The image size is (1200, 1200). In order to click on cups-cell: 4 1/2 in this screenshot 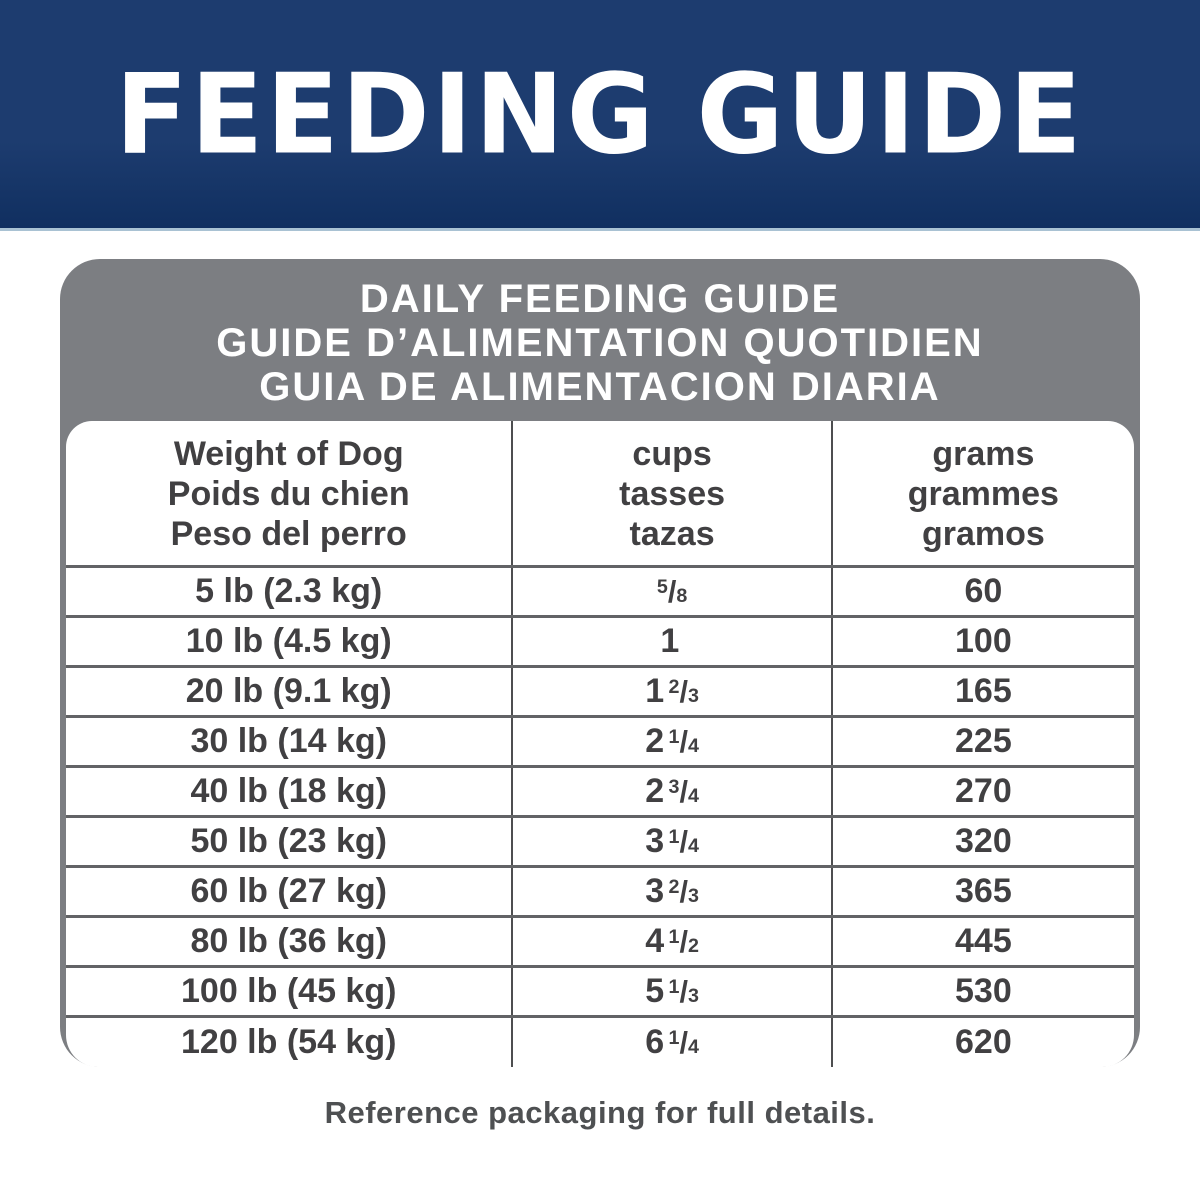, I will do `click(671, 941)`.